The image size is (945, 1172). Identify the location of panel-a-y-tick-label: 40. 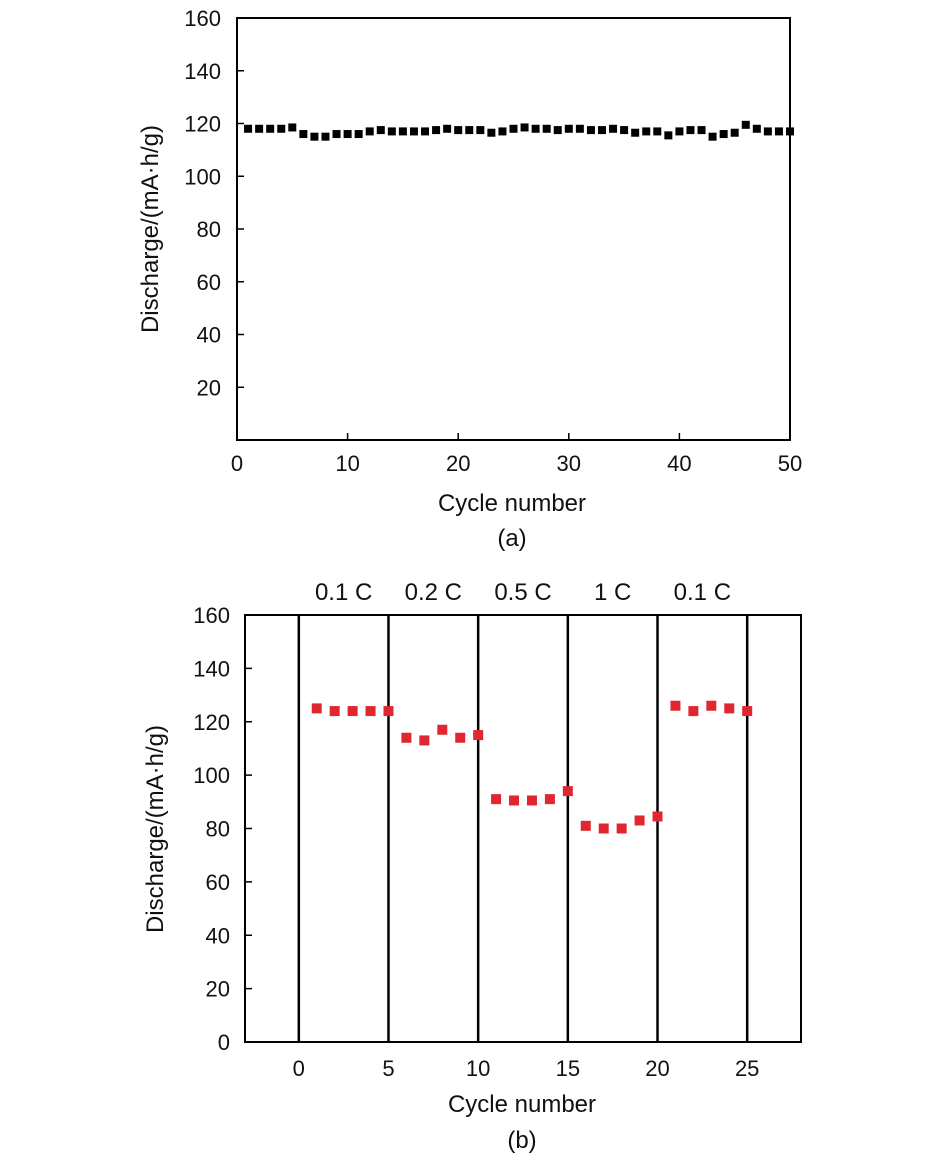
(209, 335).